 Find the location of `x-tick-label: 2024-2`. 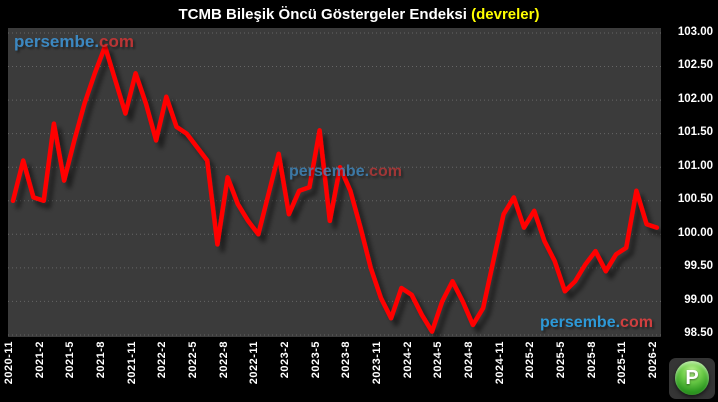

x-tick-label: 2024-2 is located at coordinates (407, 360).